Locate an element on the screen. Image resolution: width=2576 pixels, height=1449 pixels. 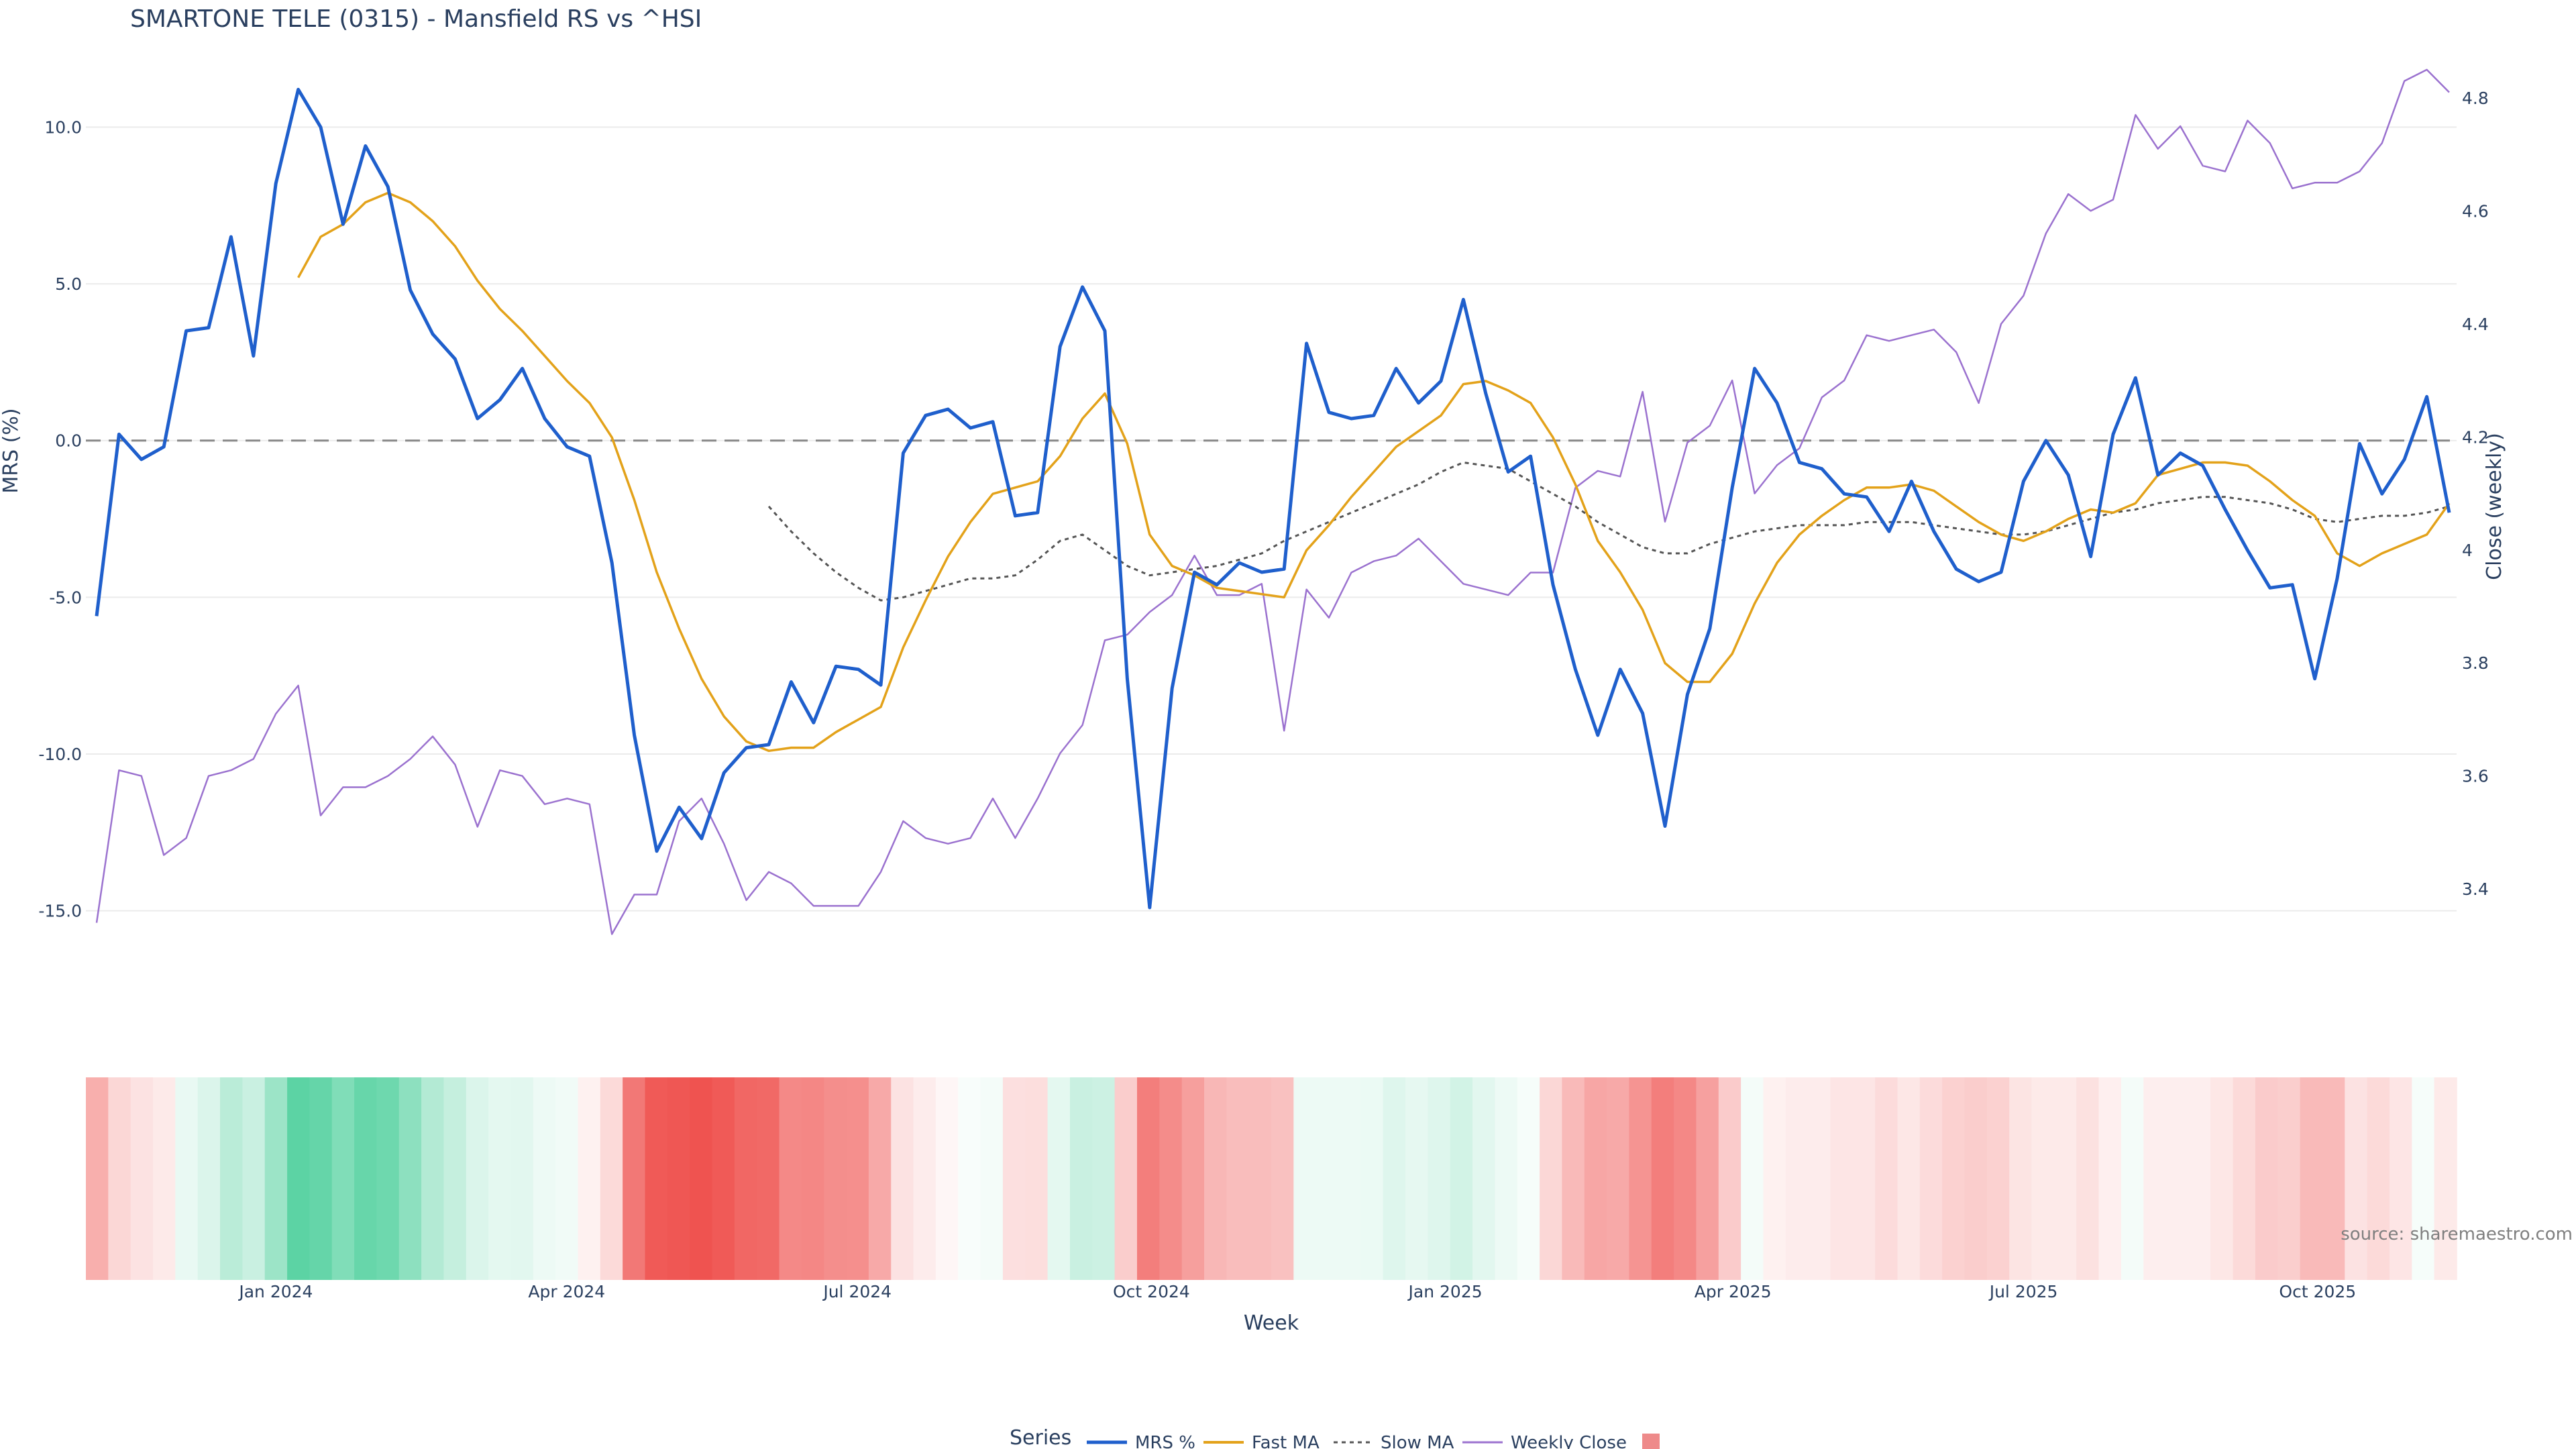
legend-item-slow-ma: Slow MA is located at coordinates (1394, 1441).